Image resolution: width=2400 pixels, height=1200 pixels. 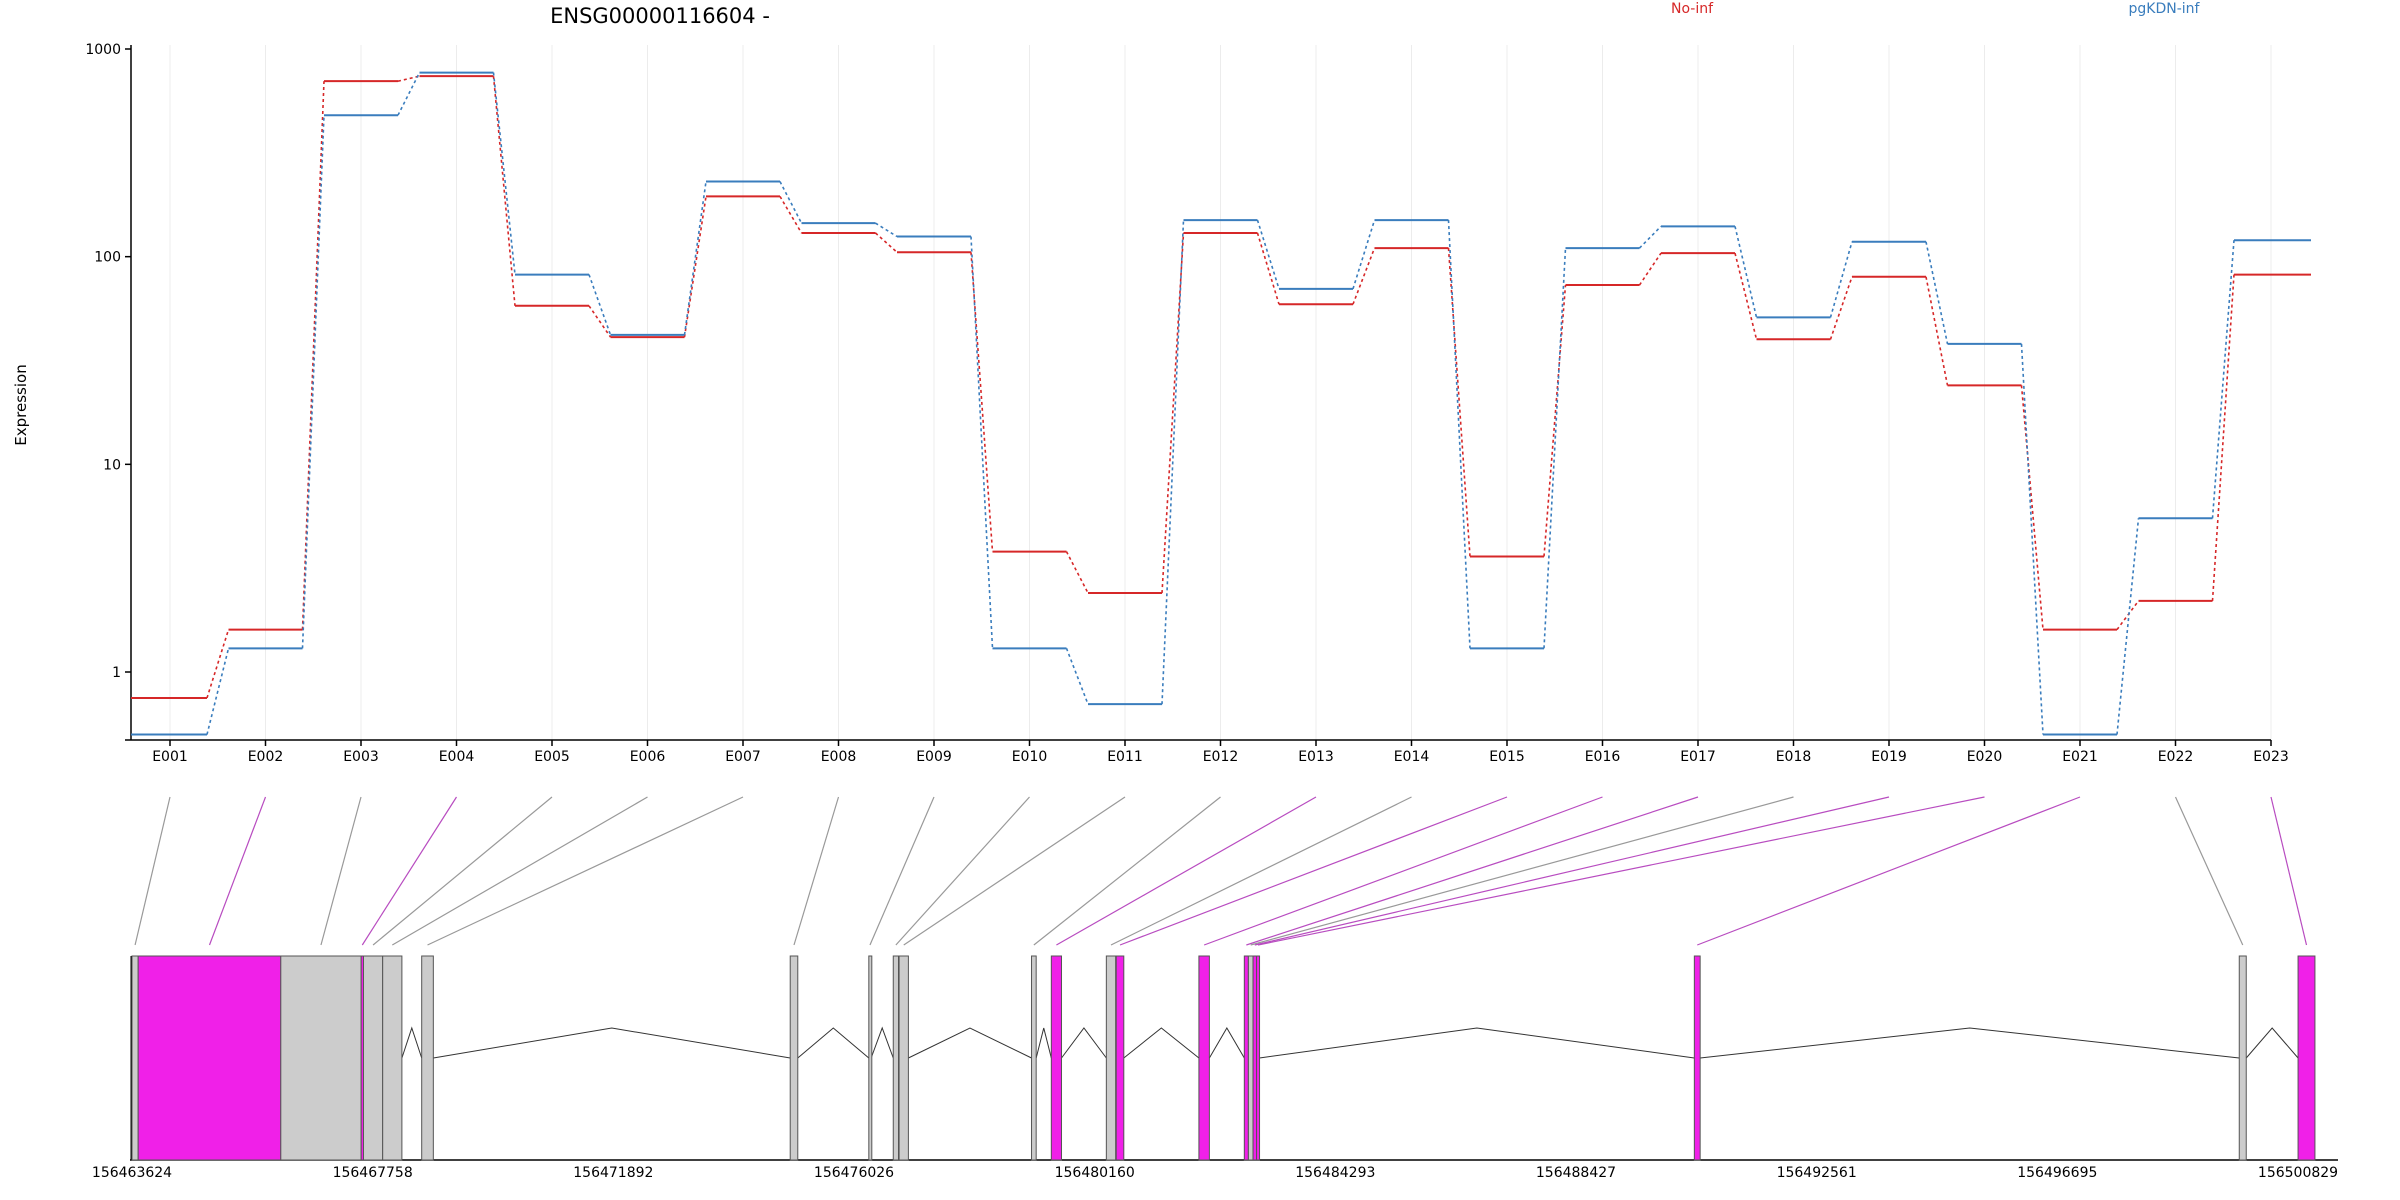 What do you see at coordinates (361, 757) in the screenshot?
I see `x-tick-label-E003: E003` at bounding box center [361, 757].